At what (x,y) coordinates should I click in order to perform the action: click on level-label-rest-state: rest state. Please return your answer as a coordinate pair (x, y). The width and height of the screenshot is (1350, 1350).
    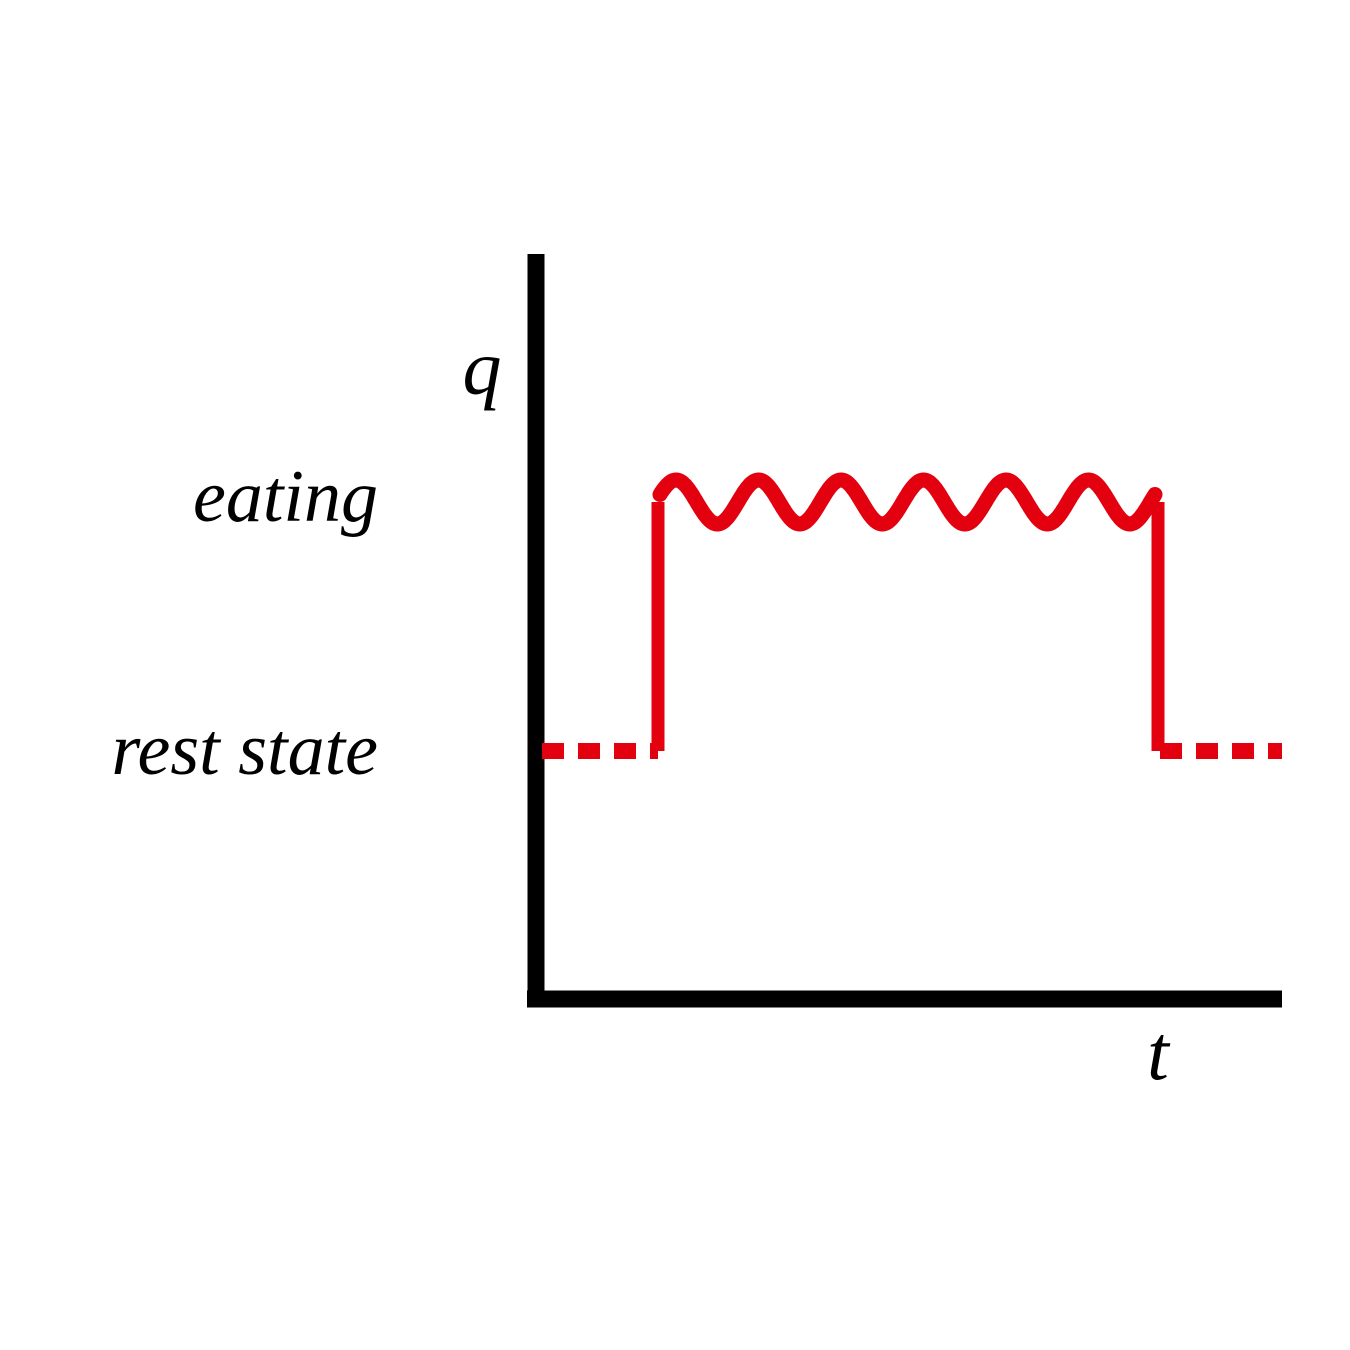
    Looking at the image, I should click on (244, 750).